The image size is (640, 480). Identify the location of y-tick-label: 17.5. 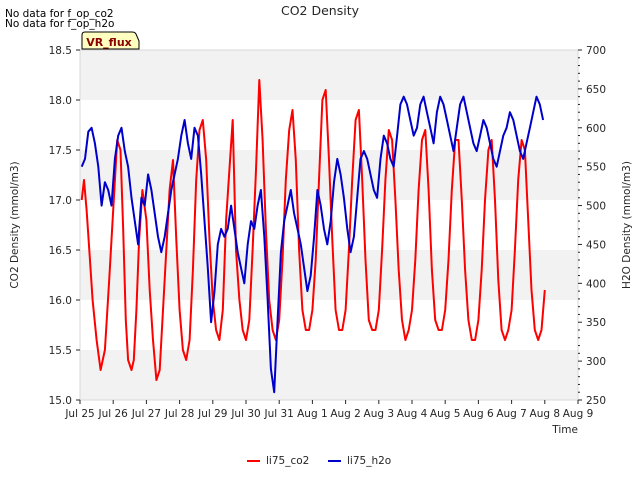
(60, 151).